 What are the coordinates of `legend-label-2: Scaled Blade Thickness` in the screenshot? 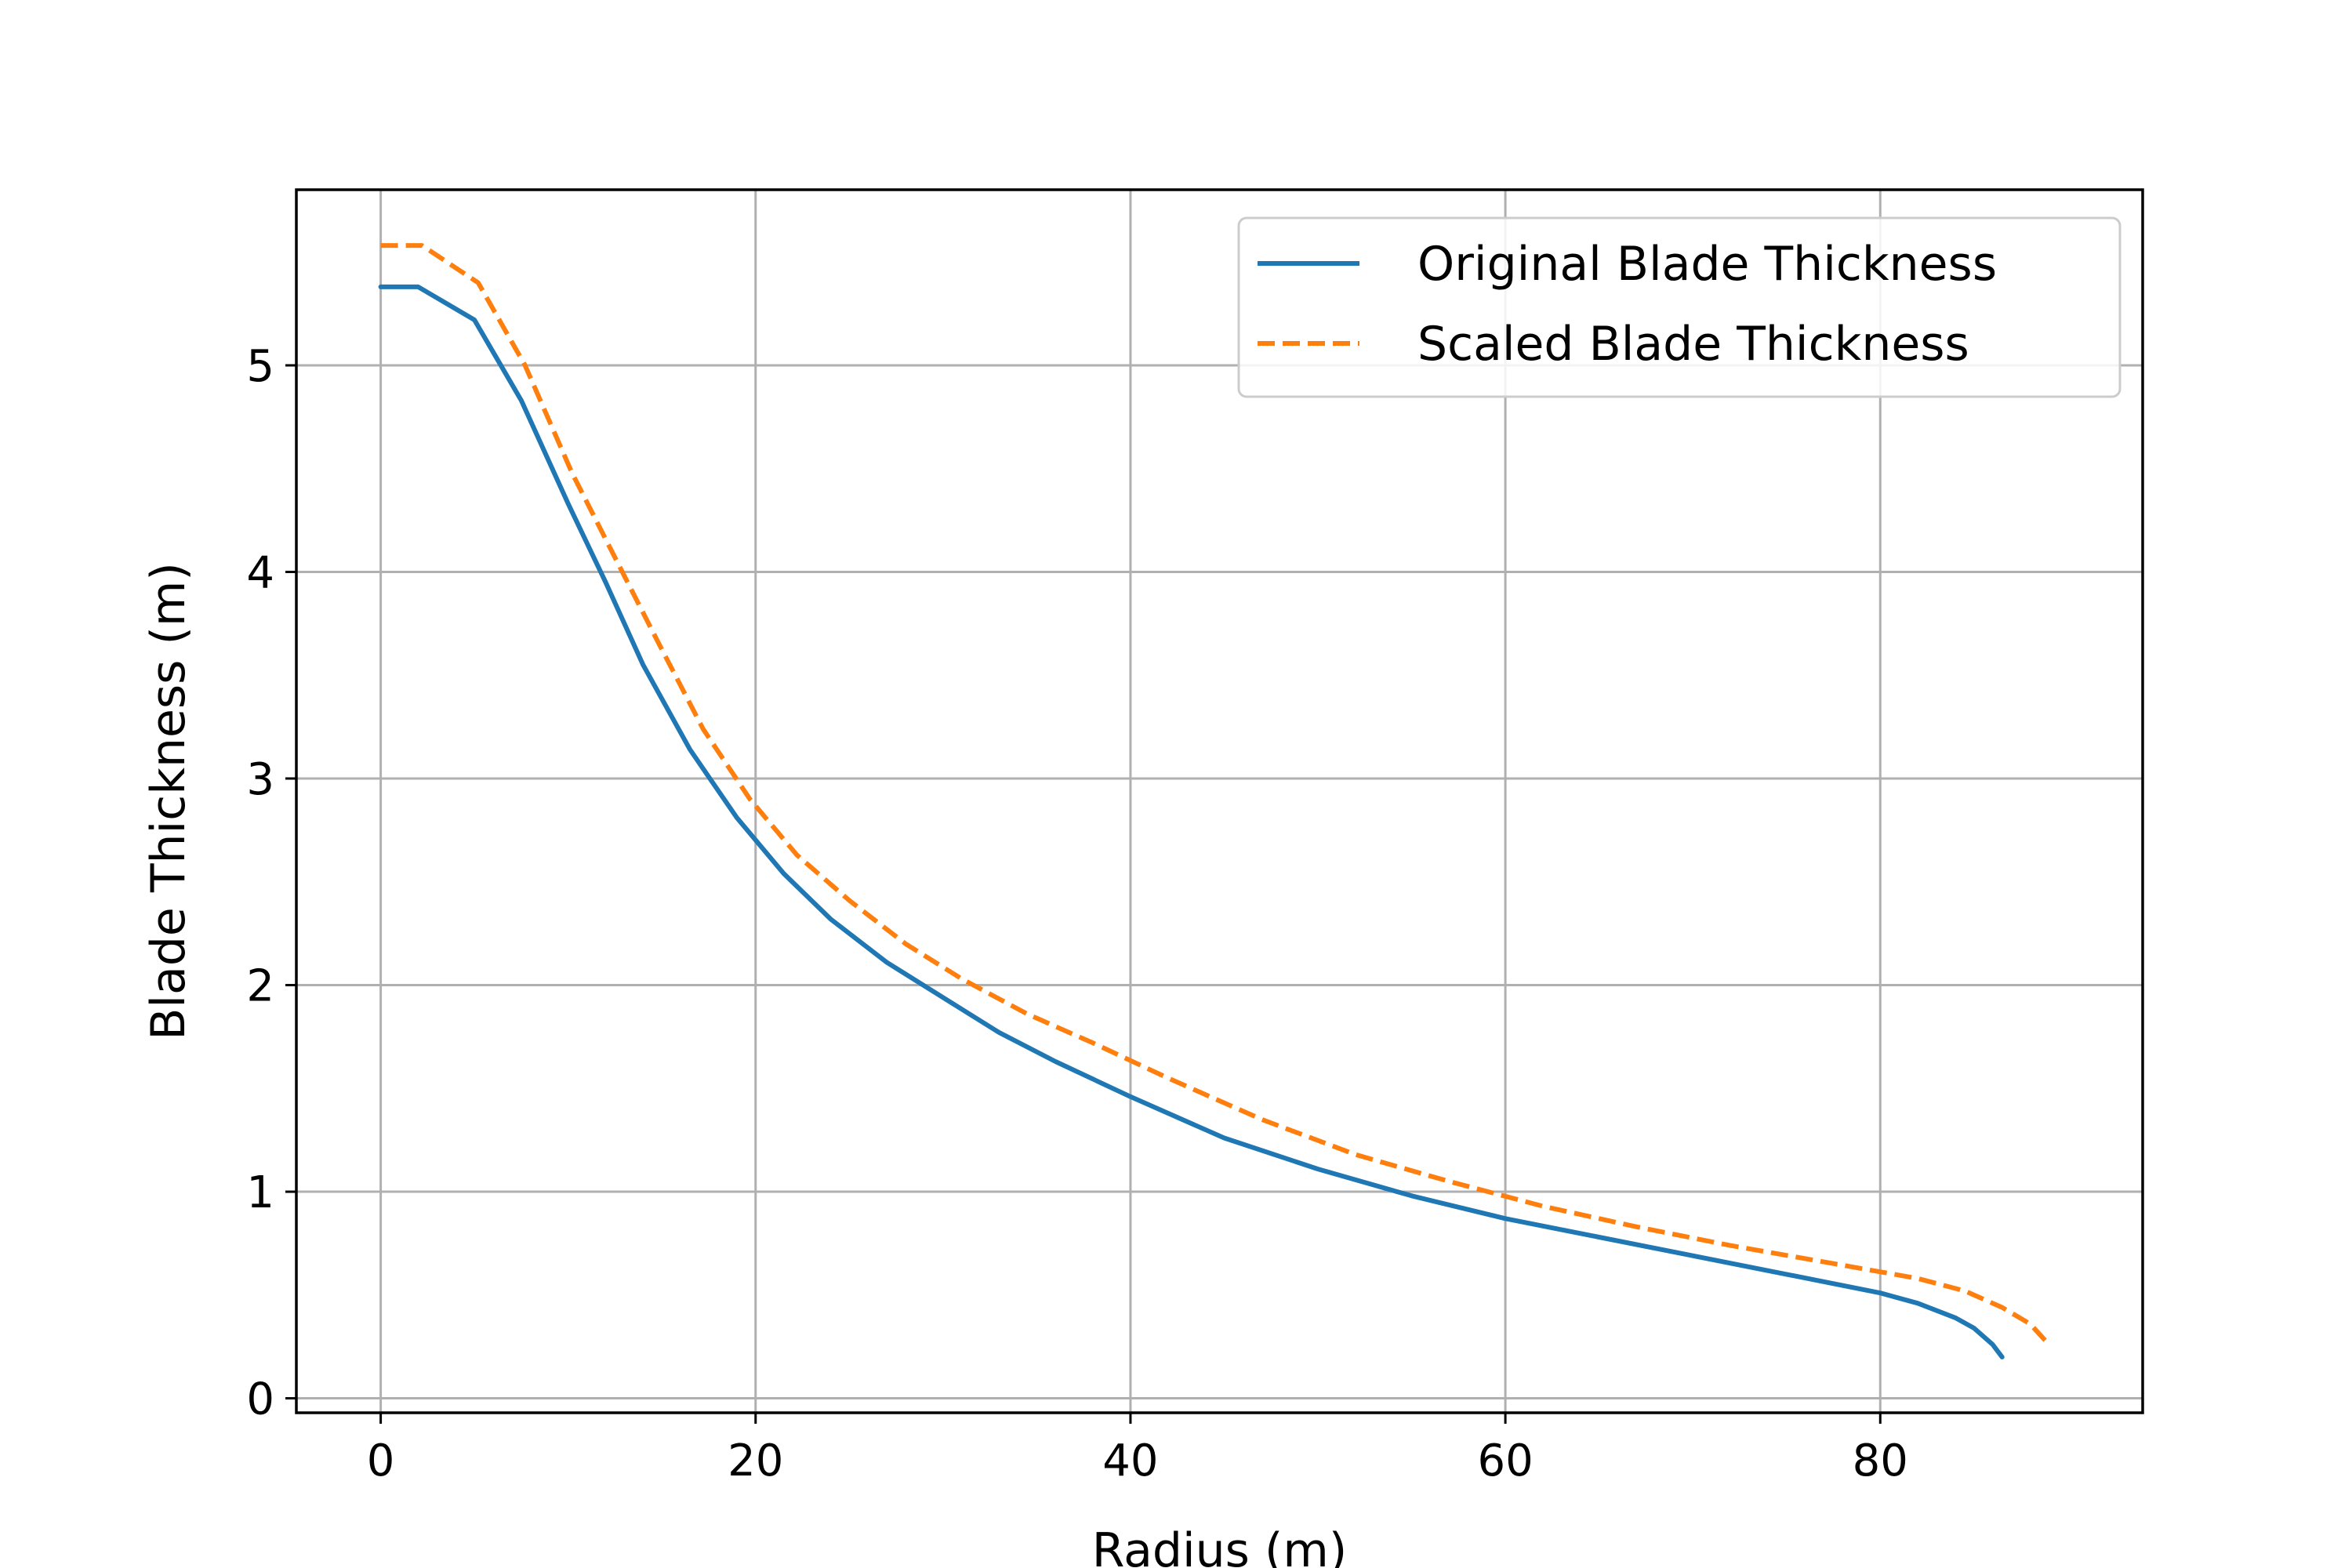 It's located at (1693, 344).